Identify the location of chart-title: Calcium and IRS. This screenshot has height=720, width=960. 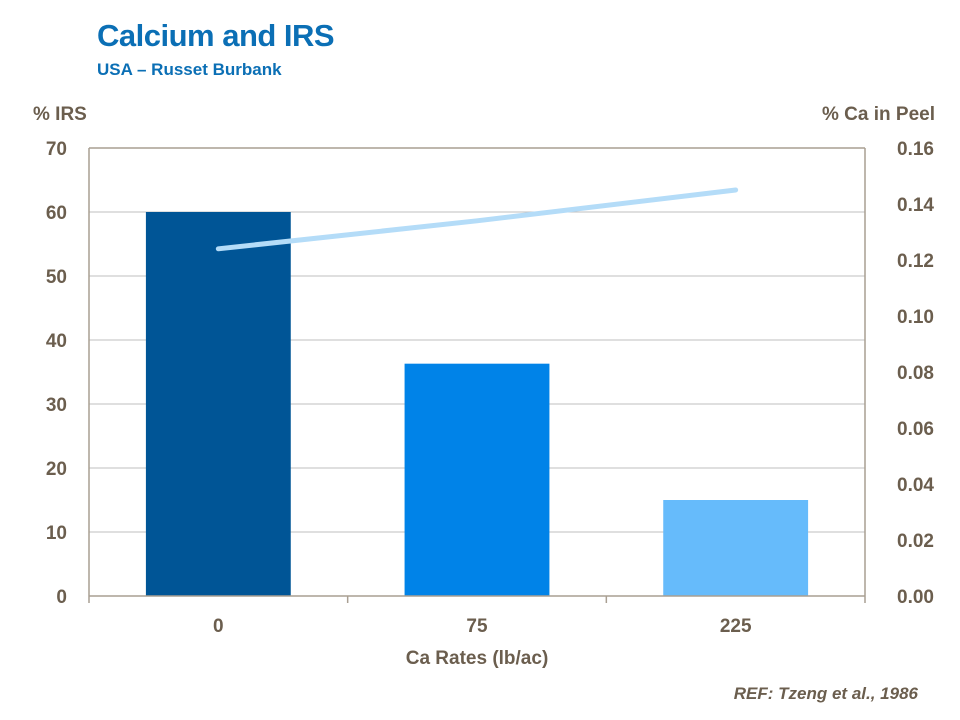
(216, 35).